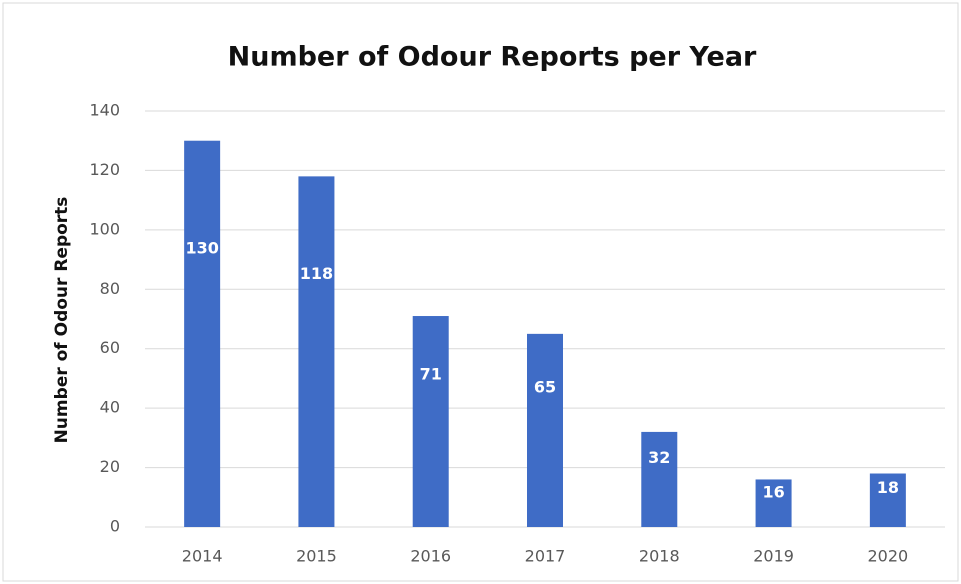 This screenshot has width=961, height=584. What do you see at coordinates (104, 169) in the screenshot?
I see `y-tick-label: 120` at bounding box center [104, 169].